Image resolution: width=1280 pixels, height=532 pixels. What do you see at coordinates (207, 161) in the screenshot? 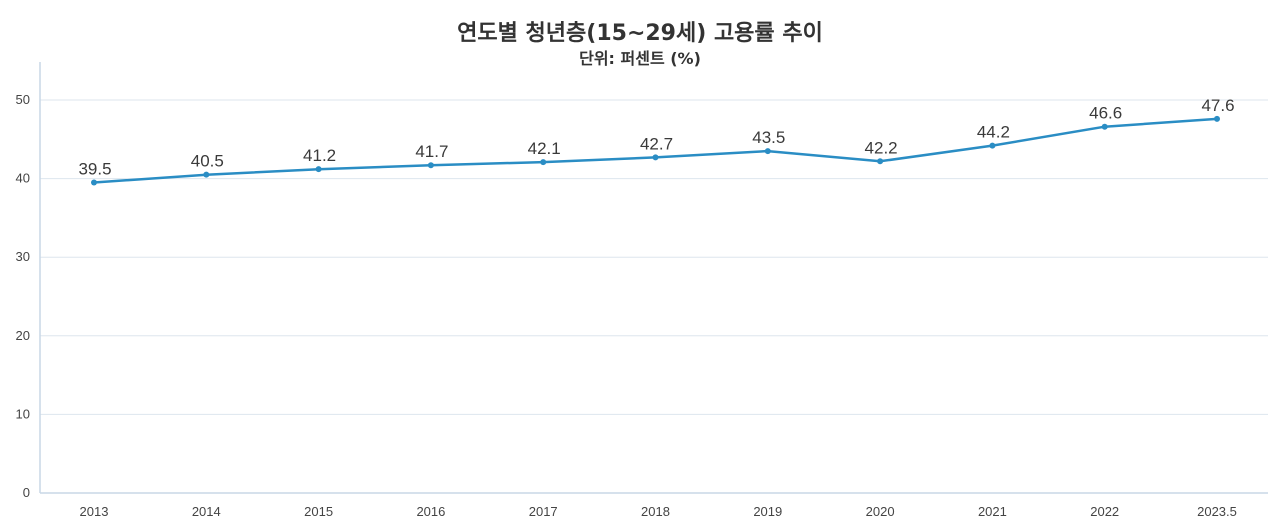
I see `data-label: 40.5` at bounding box center [207, 161].